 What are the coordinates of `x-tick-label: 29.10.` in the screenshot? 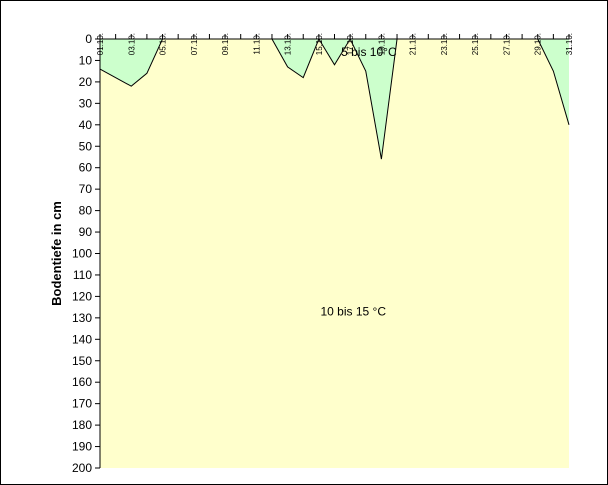 It's located at (538, 44).